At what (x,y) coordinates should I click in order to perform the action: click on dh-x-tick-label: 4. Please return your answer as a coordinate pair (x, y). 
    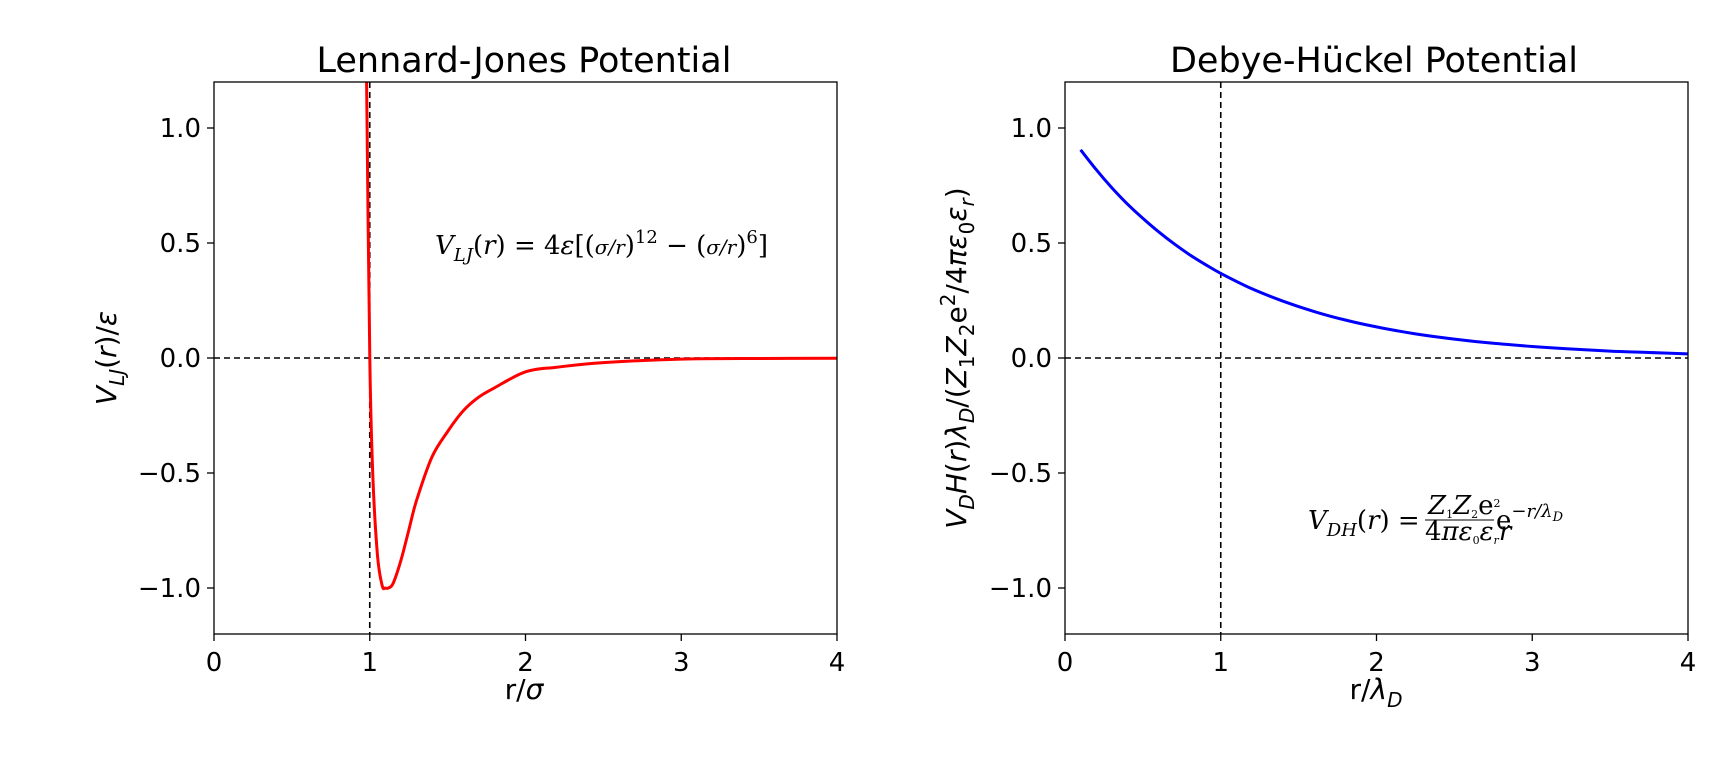
    Looking at the image, I should click on (1688, 663).